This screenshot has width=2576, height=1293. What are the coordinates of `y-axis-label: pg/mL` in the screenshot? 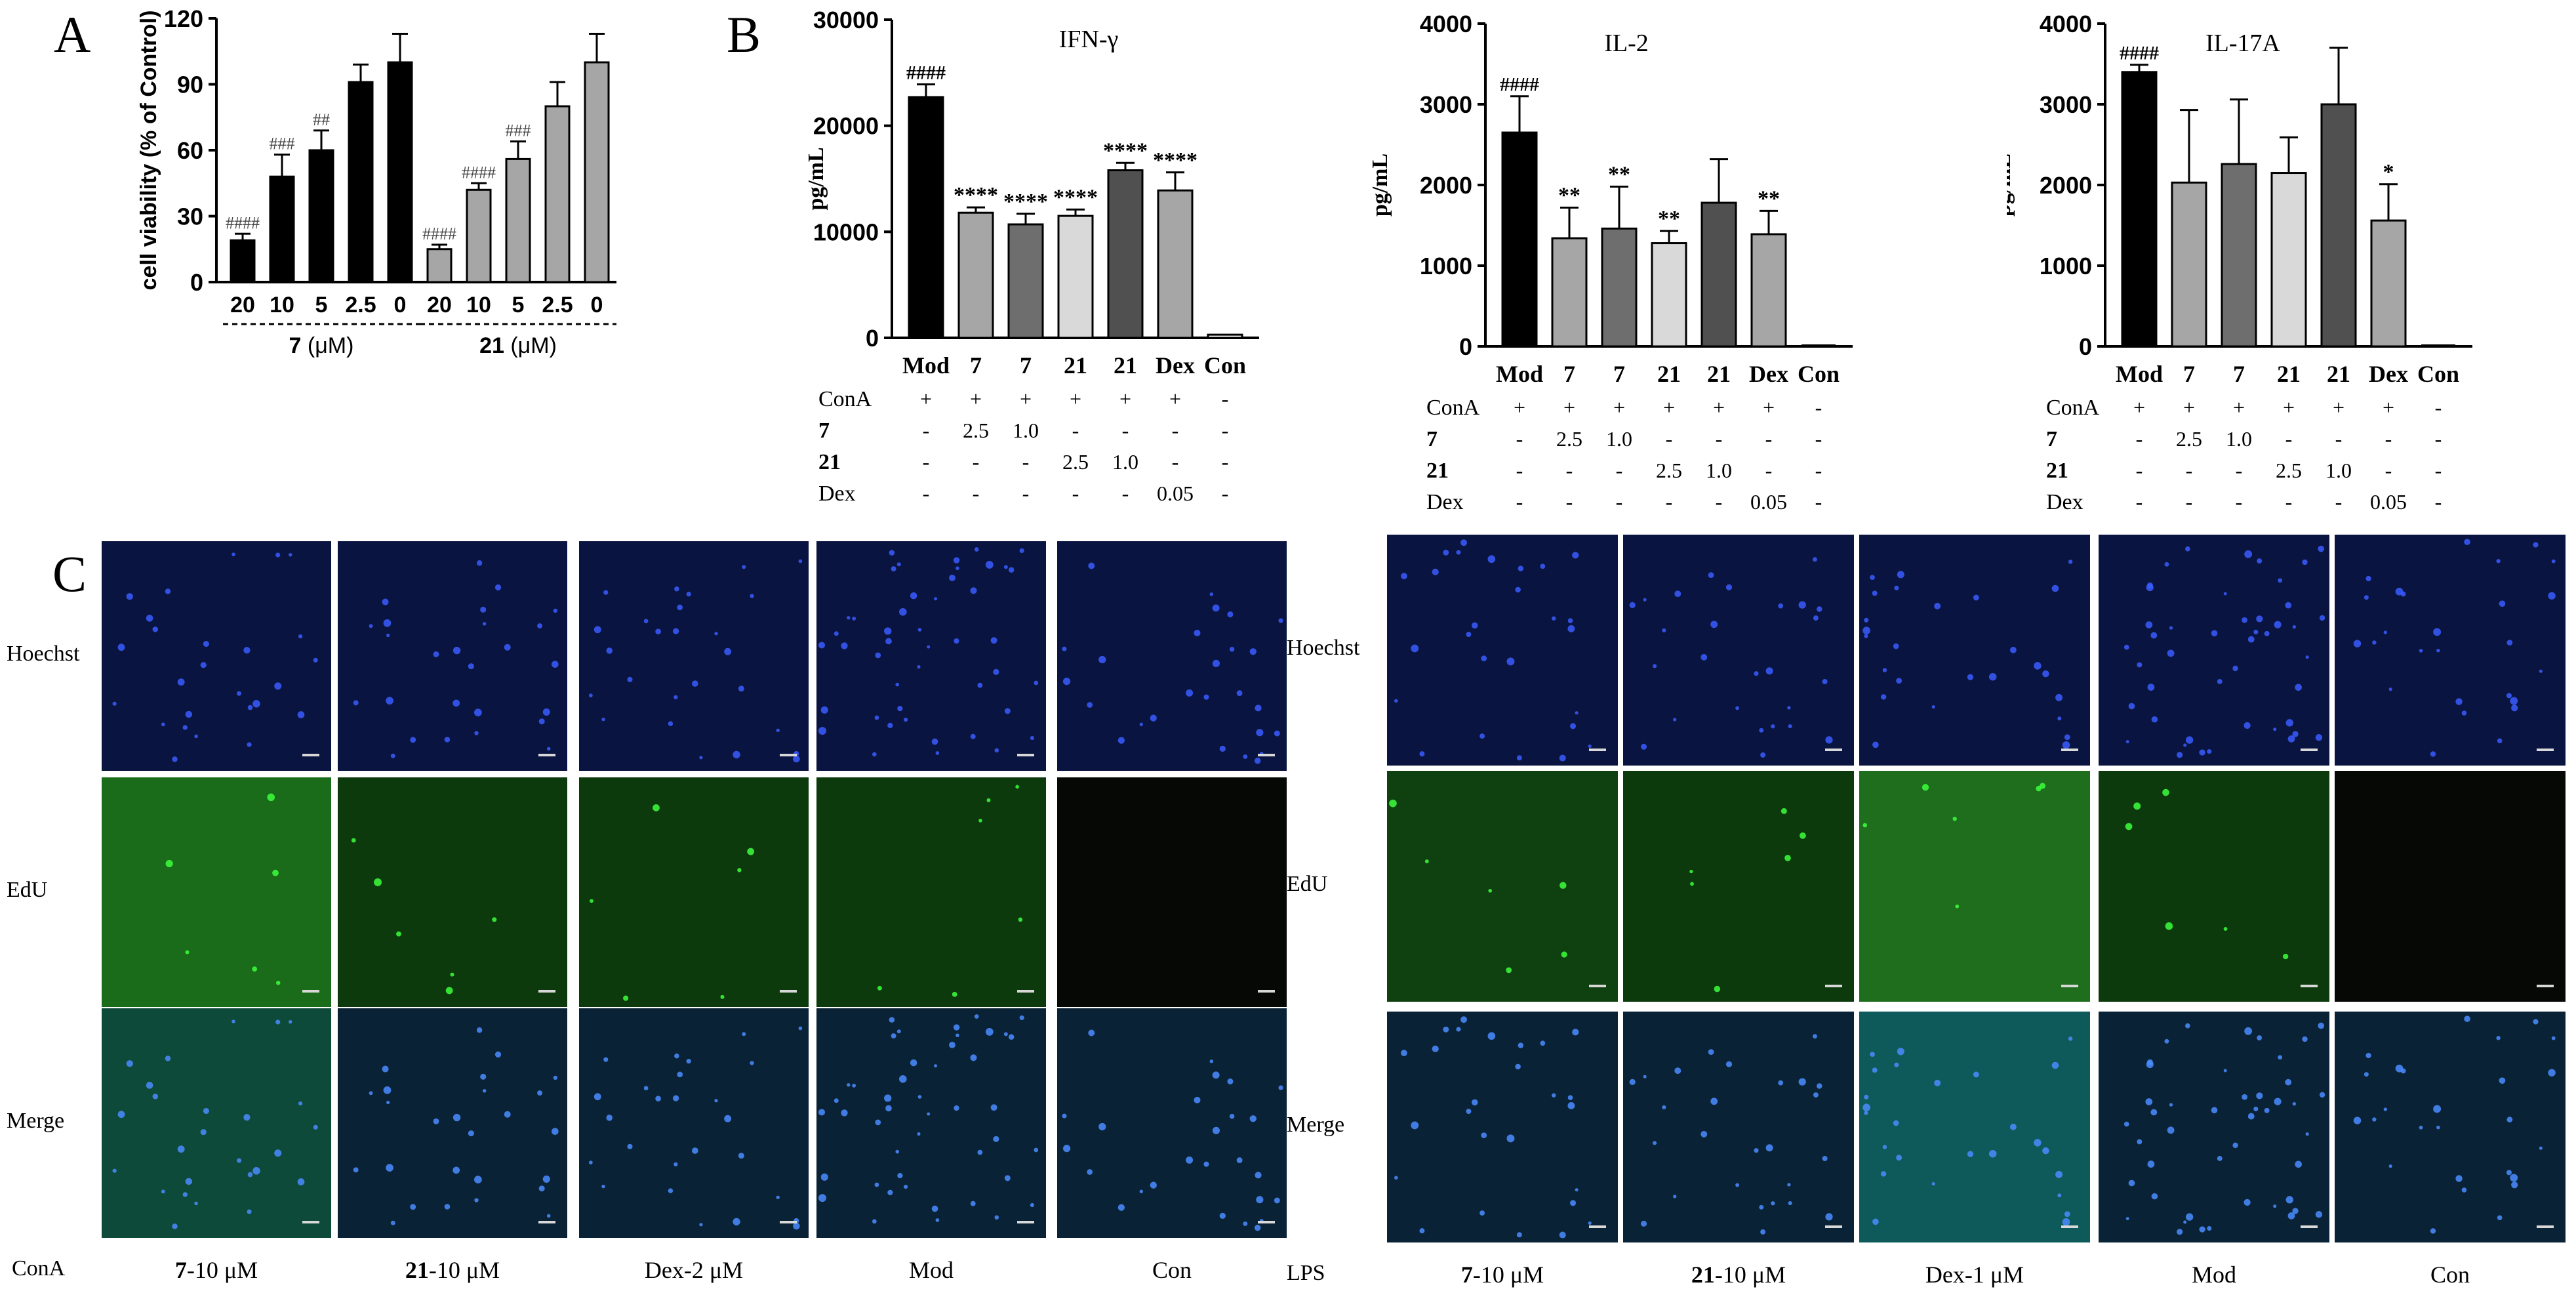 It's located at (1380, 185).